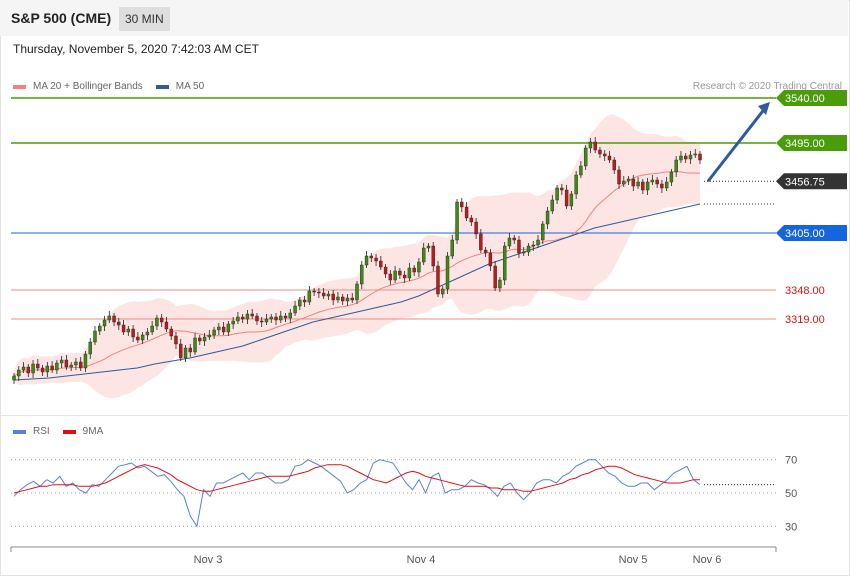  I want to click on ma50-legend-label: MA 50, so click(190, 86).